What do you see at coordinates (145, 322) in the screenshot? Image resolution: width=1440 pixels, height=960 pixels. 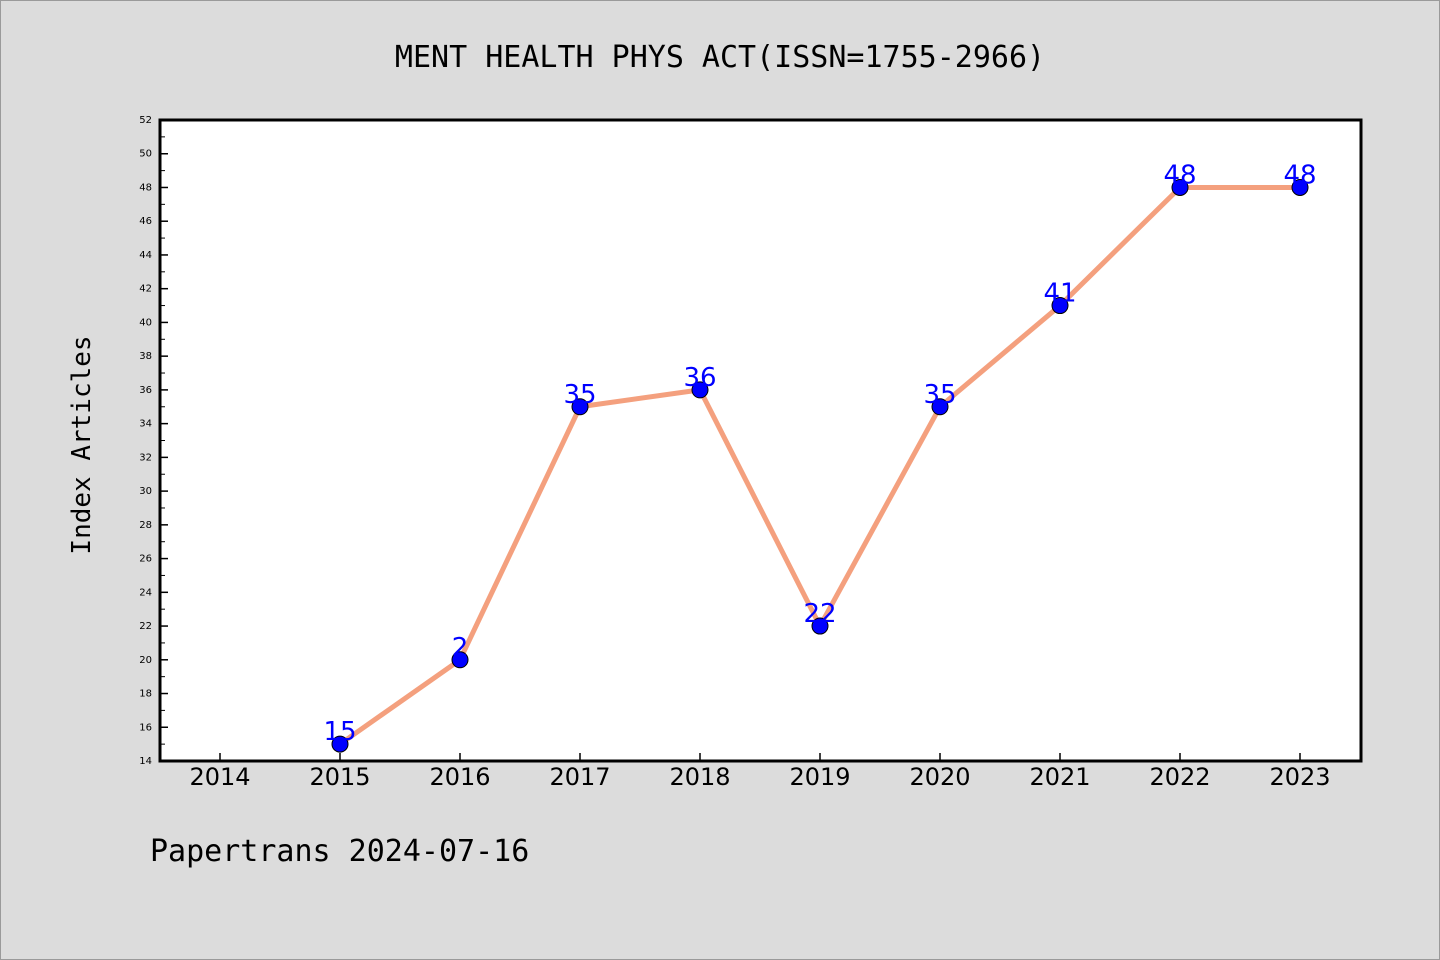 I see `y-tick-label: 40` at bounding box center [145, 322].